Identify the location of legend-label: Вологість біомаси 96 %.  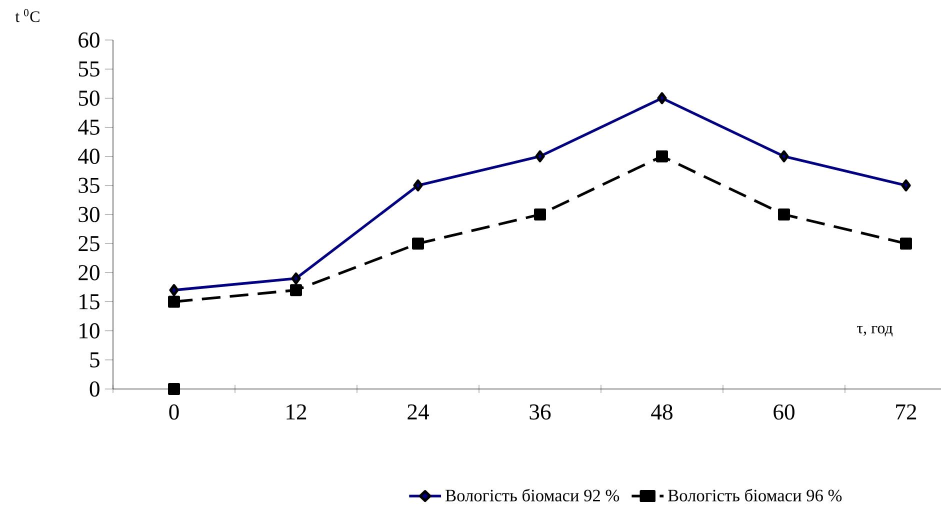
(755, 495).